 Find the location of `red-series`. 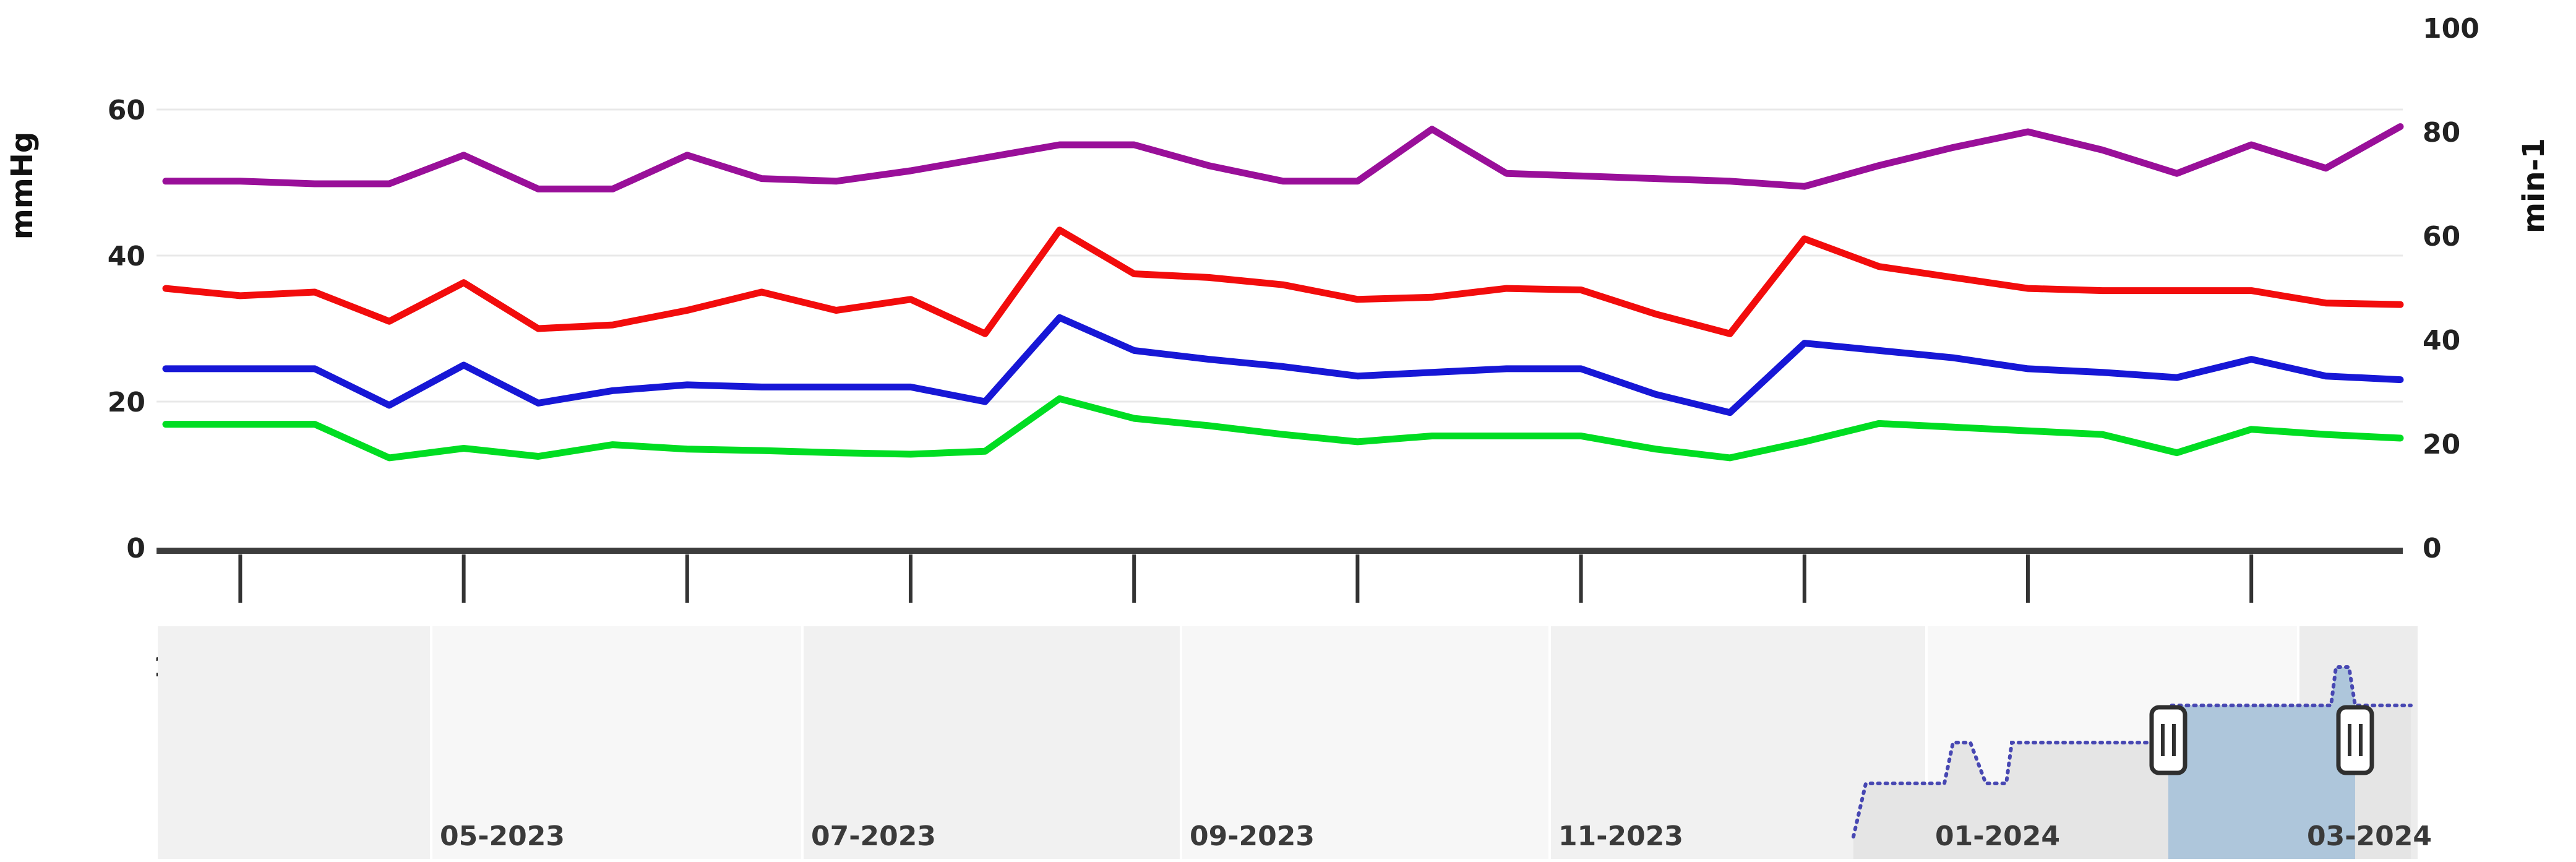

red-series is located at coordinates (1283, 281).